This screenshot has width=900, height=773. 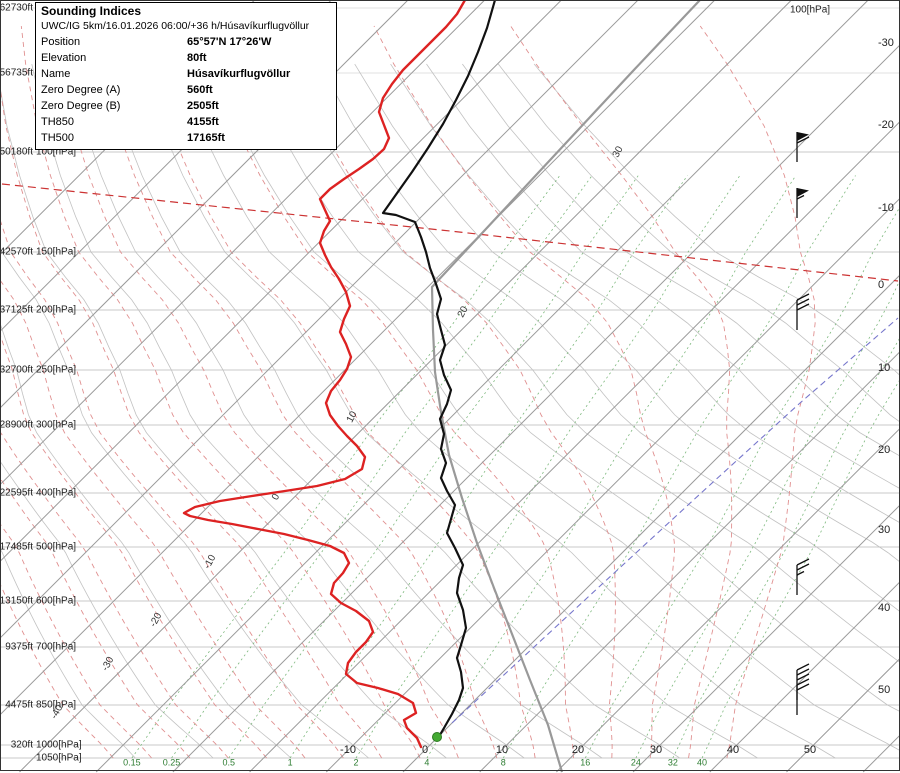 I want to click on temp-axis-label-right: -10, so click(x=886, y=208).